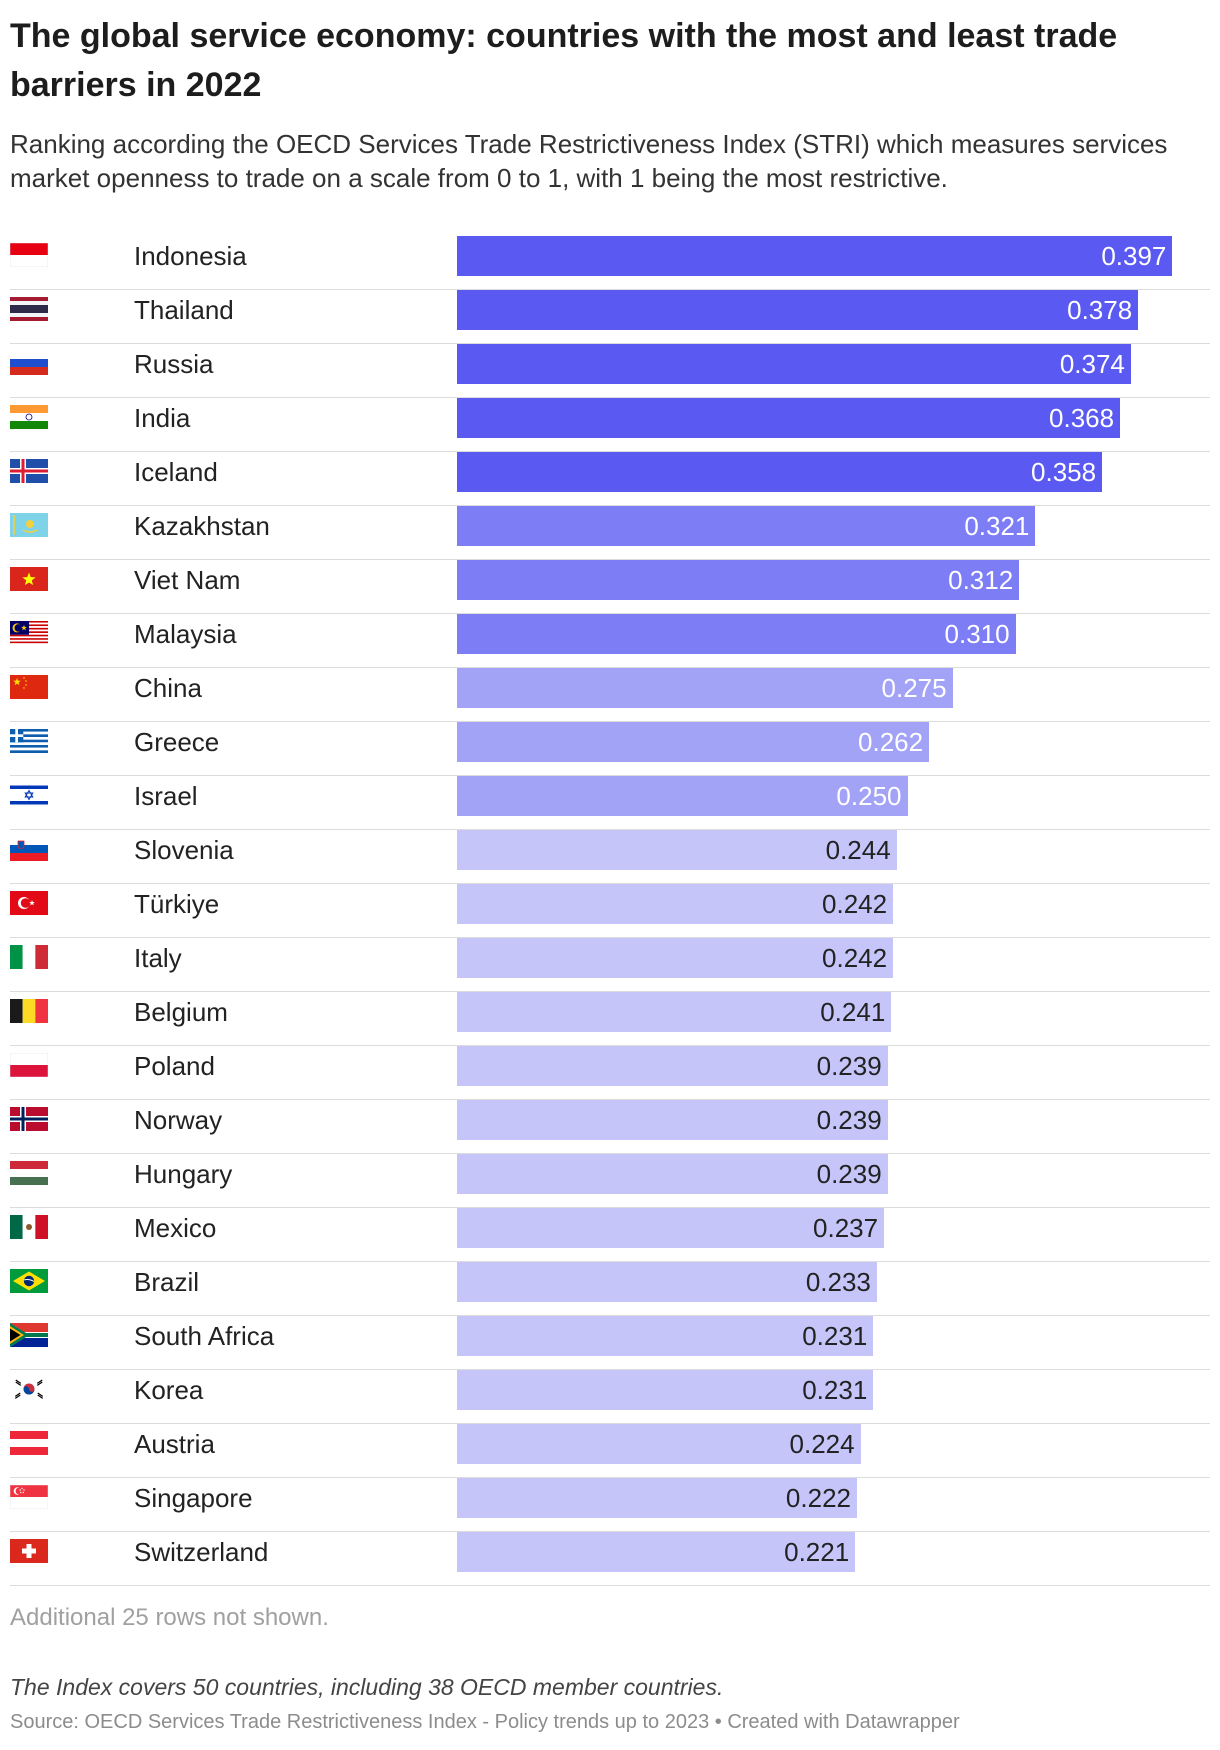 The image size is (1220, 1750). I want to click on value-label: 0.262, so click(891, 742).